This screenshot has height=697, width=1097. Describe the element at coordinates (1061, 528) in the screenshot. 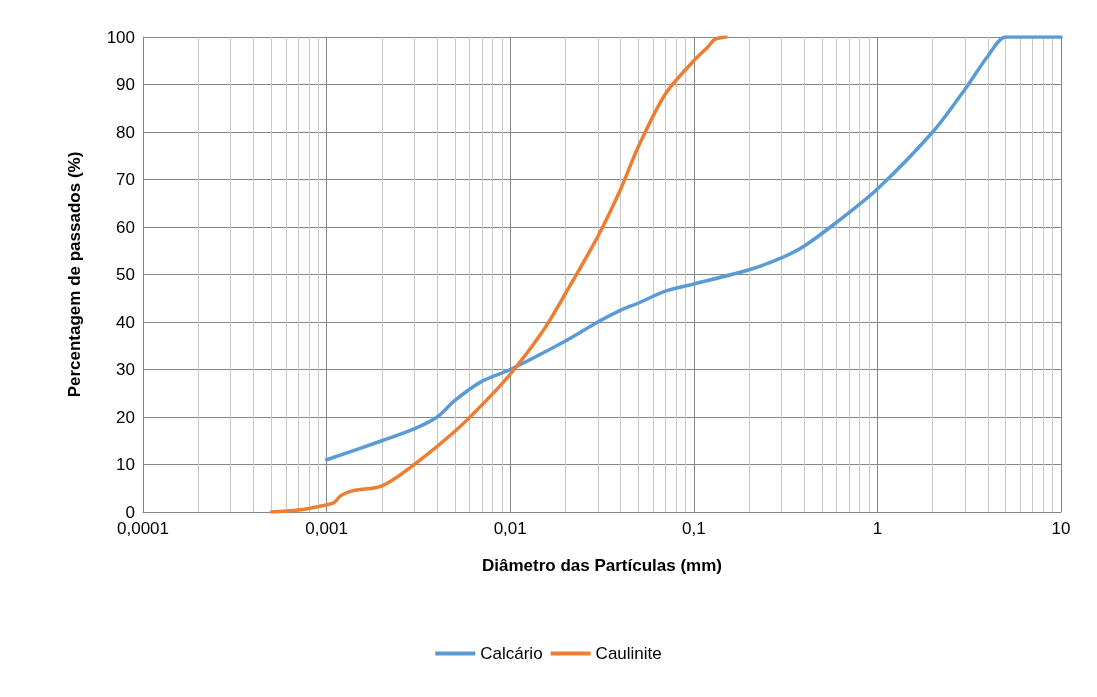

I see `x-tick-label: 10` at that location.